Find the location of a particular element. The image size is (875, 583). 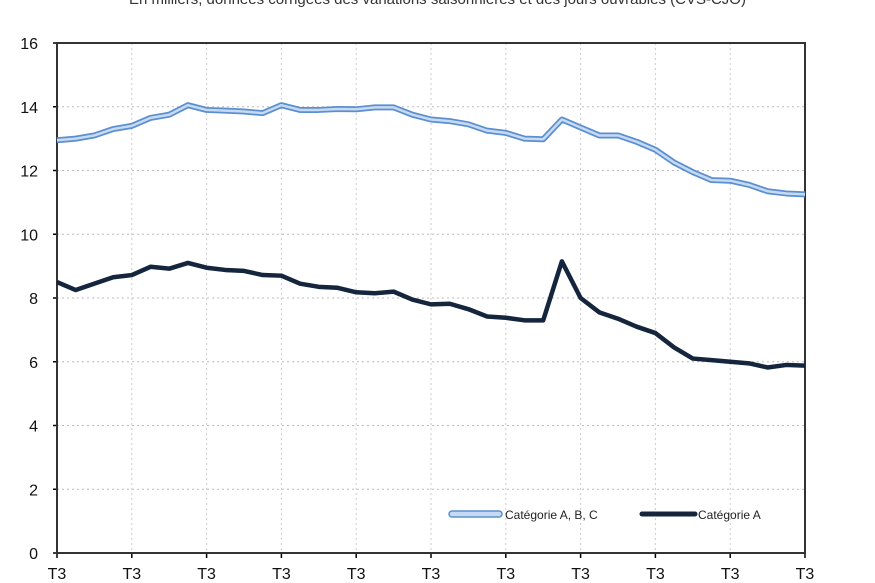

y-tick-label: 2 is located at coordinates (33, 490).